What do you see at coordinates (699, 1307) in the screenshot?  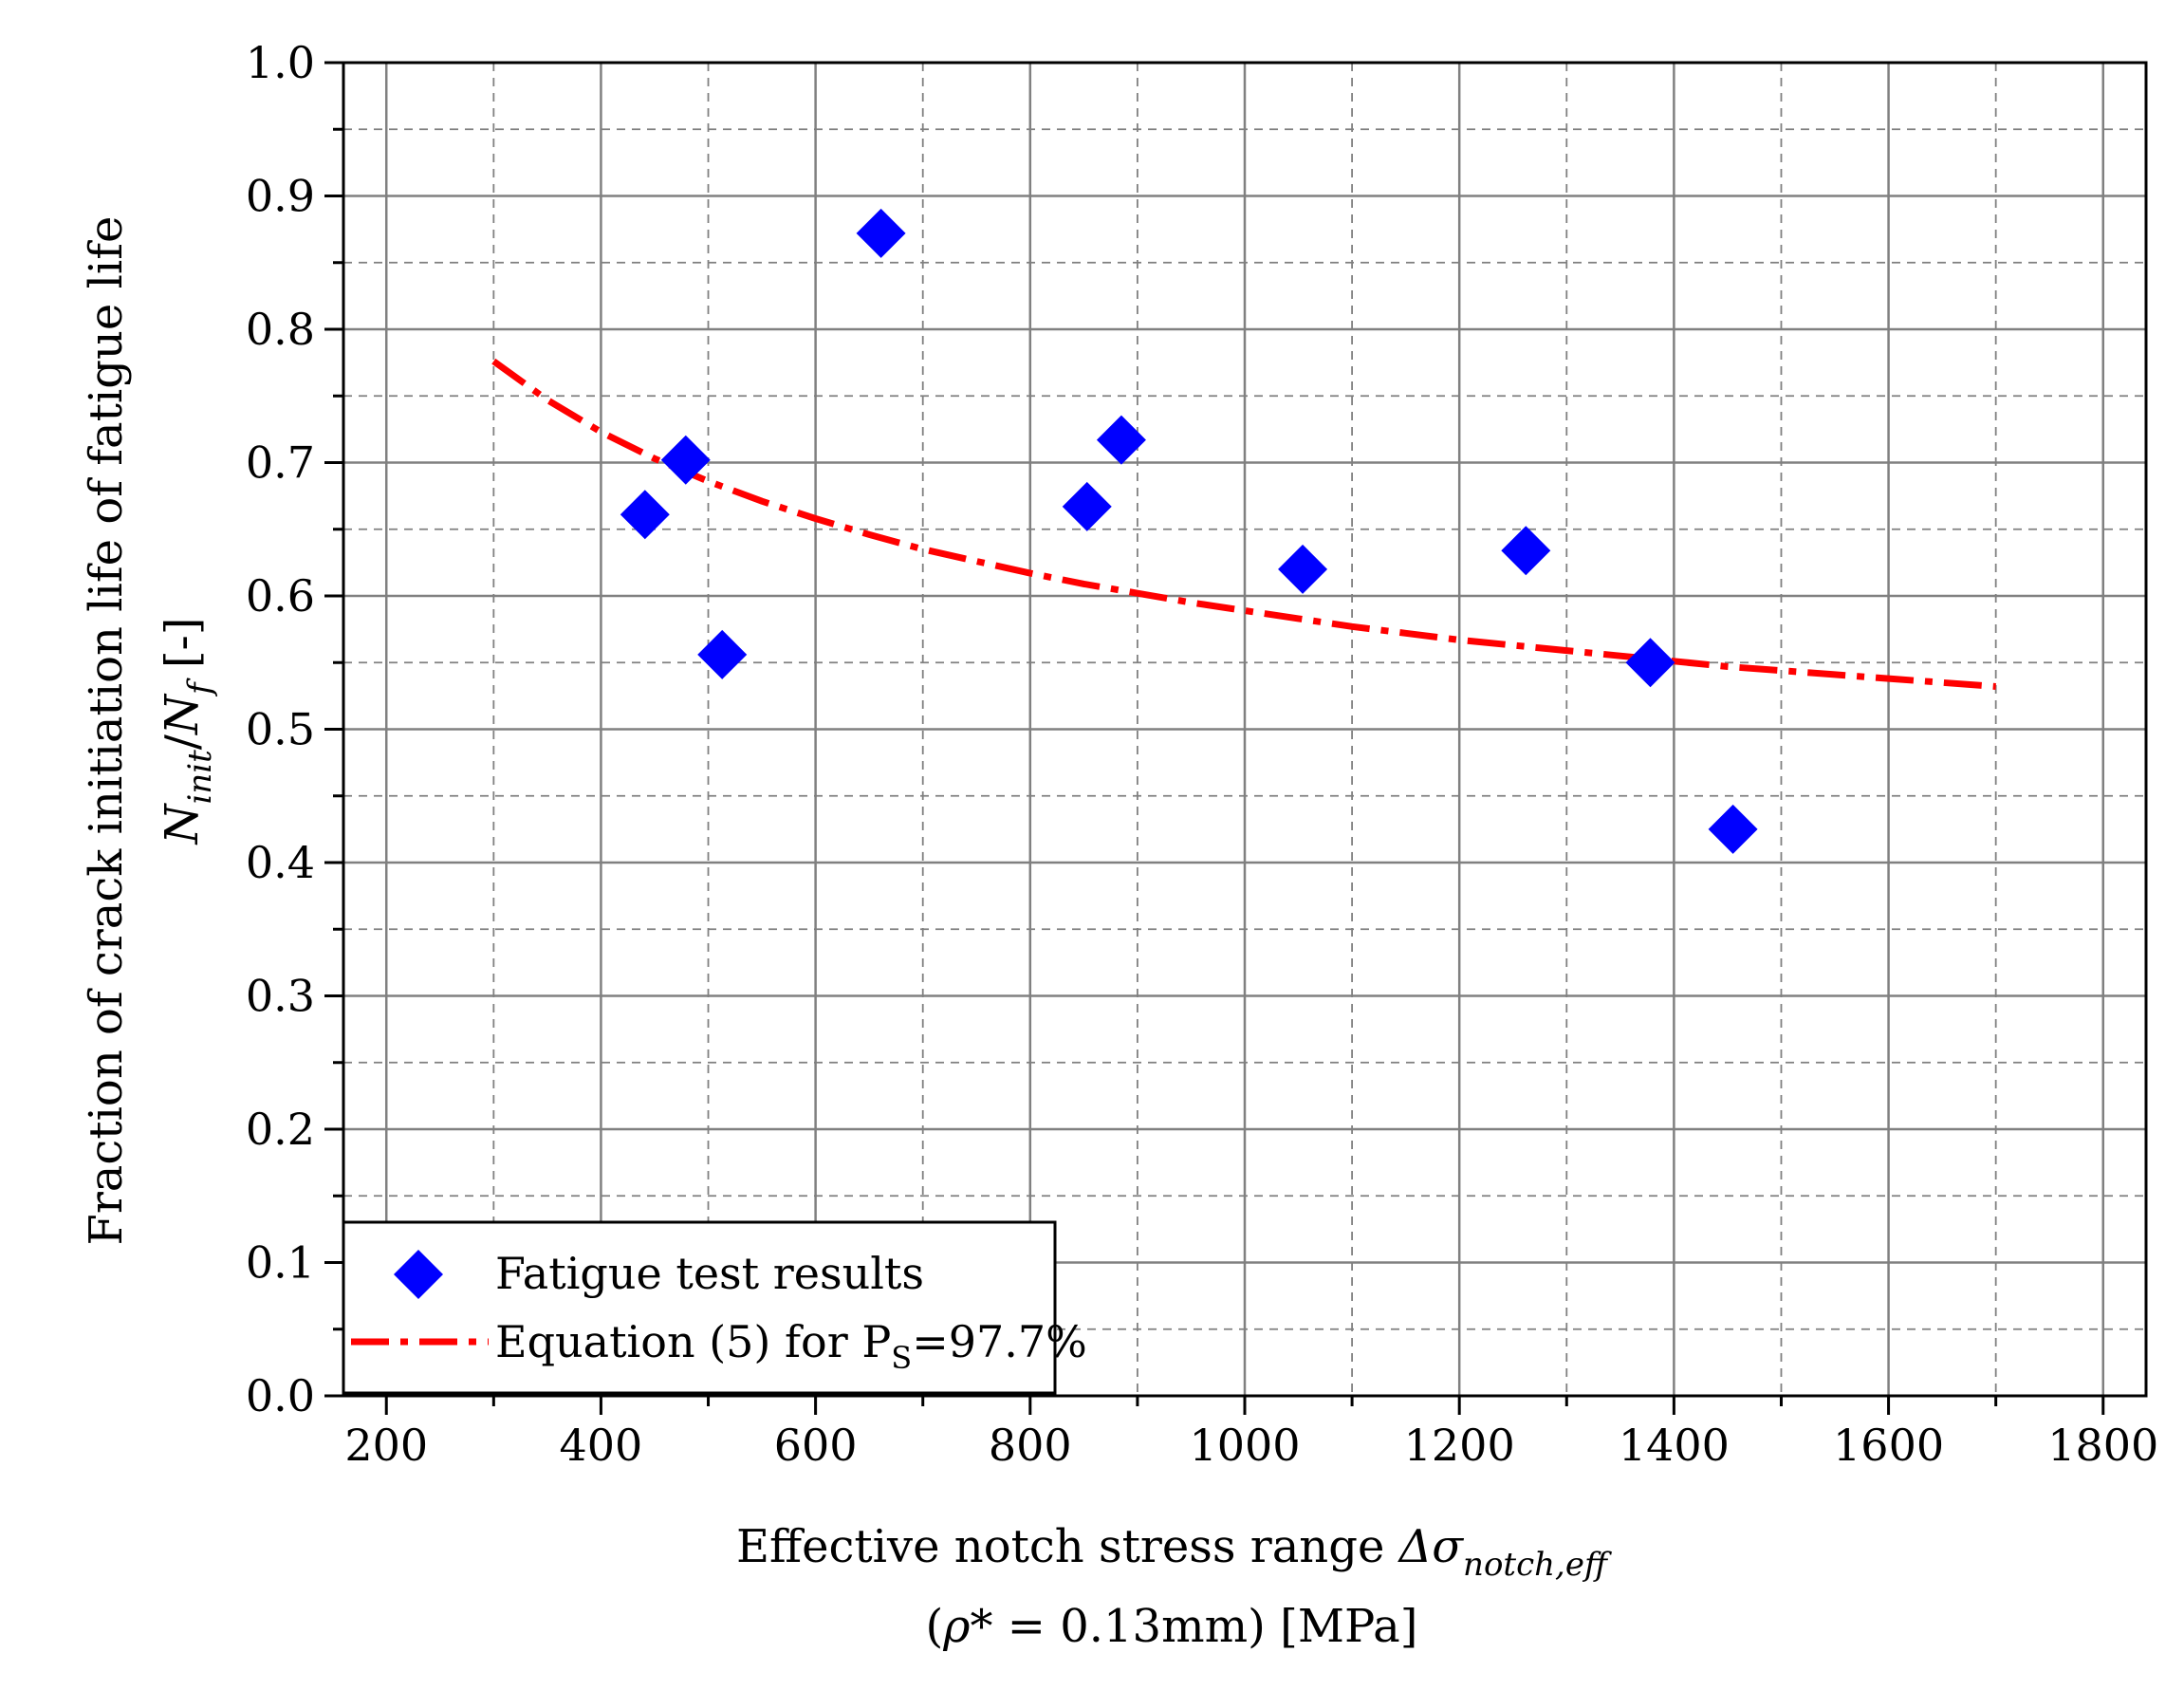 I see `legend-box` at bounding box center [699, 1307].